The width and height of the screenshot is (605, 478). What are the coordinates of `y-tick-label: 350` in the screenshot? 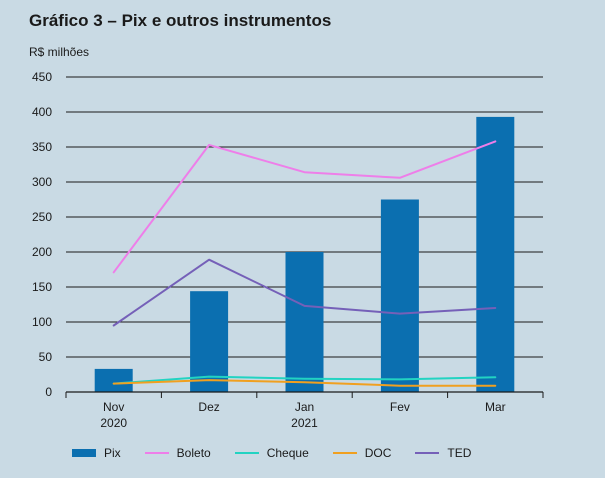 It's located at (42, 147).